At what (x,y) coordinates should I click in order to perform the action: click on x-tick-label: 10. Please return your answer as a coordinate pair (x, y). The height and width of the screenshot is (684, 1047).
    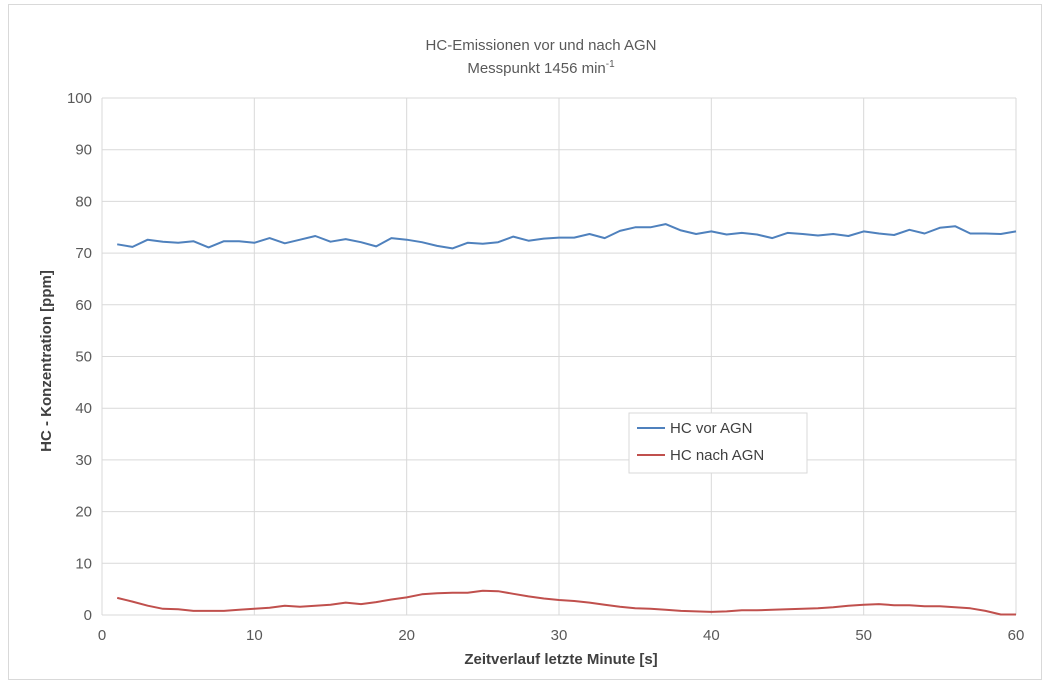
    Looking at the image, I should click on (254, 635).